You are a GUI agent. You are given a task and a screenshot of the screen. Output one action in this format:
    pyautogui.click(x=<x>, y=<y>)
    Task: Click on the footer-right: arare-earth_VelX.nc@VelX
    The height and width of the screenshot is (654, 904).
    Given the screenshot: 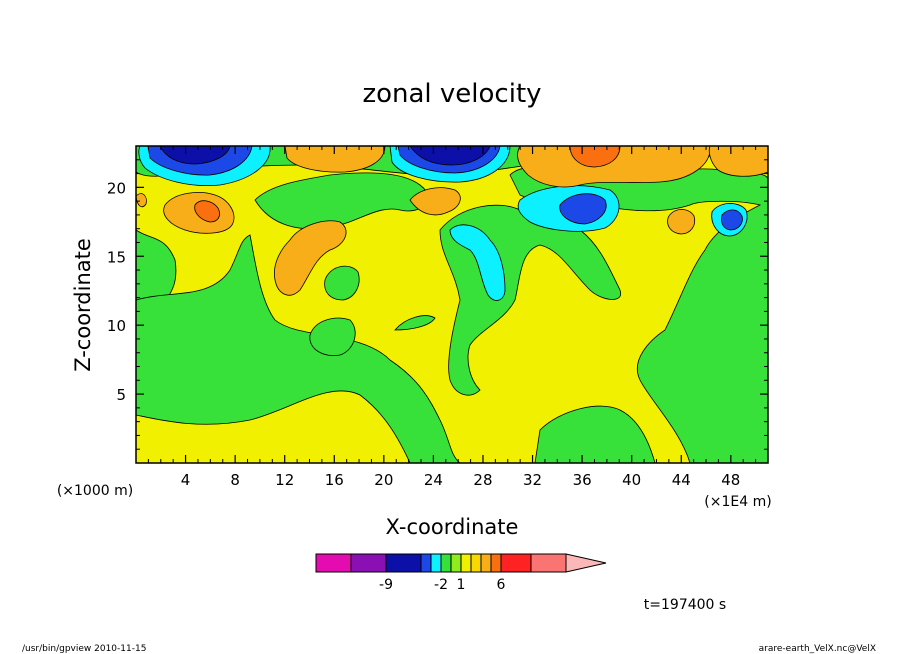 What is the action you would take?
    pyautogui.click(x=817, y=649)
    